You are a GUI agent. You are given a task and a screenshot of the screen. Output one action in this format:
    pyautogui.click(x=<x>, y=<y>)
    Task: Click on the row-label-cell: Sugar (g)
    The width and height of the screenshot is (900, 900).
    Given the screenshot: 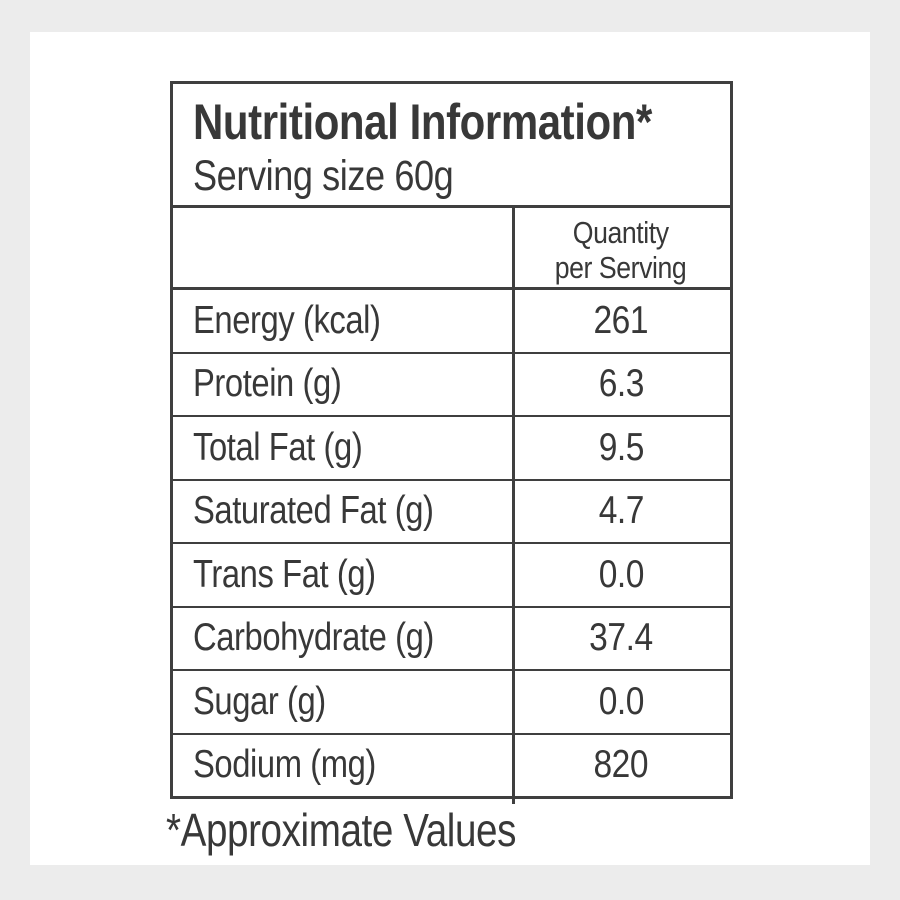 What is the action you would take?
    pyautogui.click(x=342, y=702)
    